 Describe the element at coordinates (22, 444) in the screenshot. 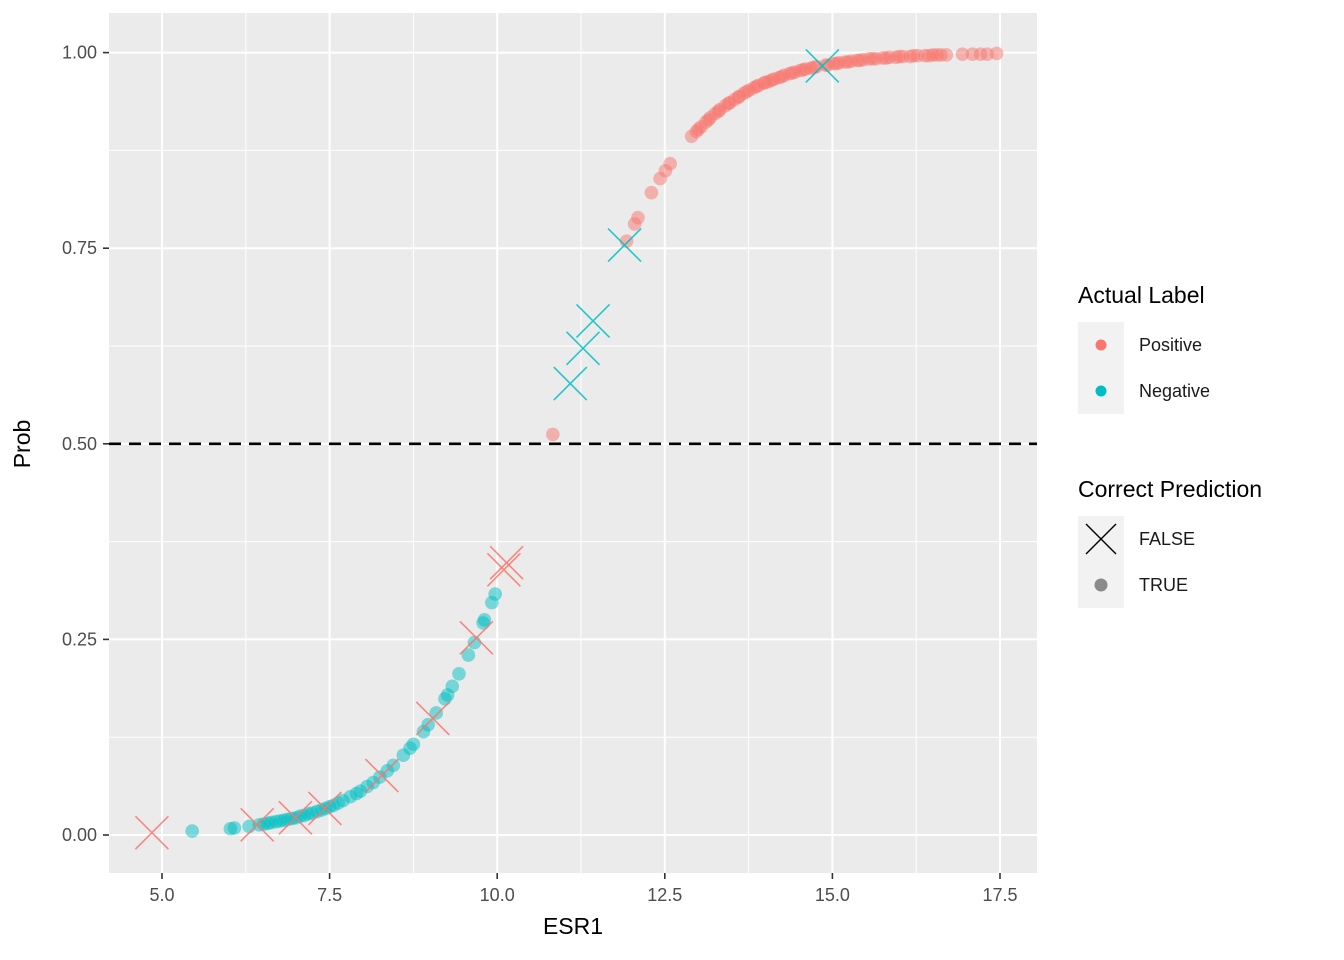

I see `y-axis-title: Prob` at that location.